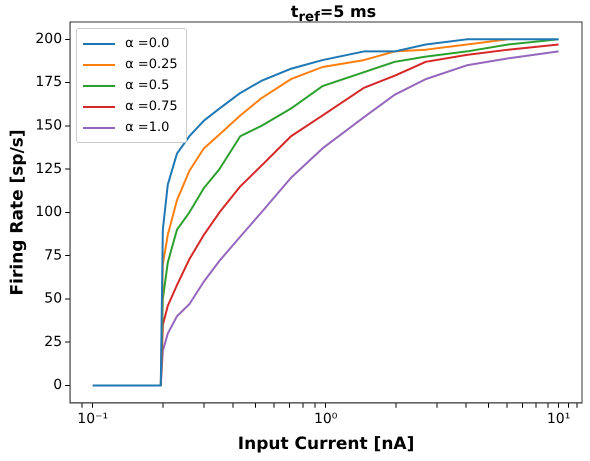  Describe the element at coordinates (53, 342) in the screenshot. I see `y-tick-label: 25` at that location.